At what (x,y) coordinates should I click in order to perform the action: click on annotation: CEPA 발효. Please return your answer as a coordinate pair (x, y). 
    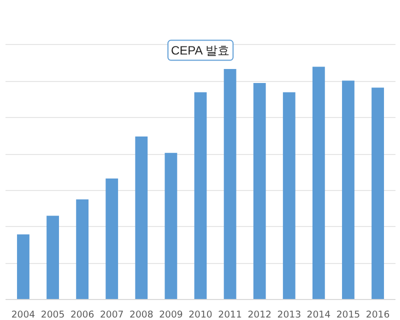
    Looking at the image, I should click on (200, 50).